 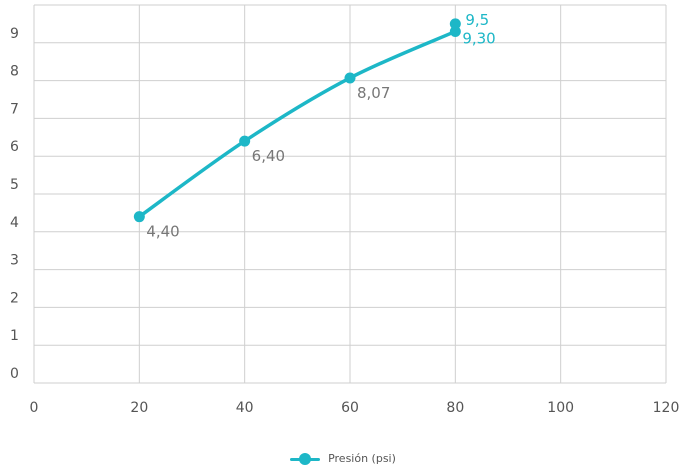 I want to click on legend-marker-icon, so click(x=305, y=458).